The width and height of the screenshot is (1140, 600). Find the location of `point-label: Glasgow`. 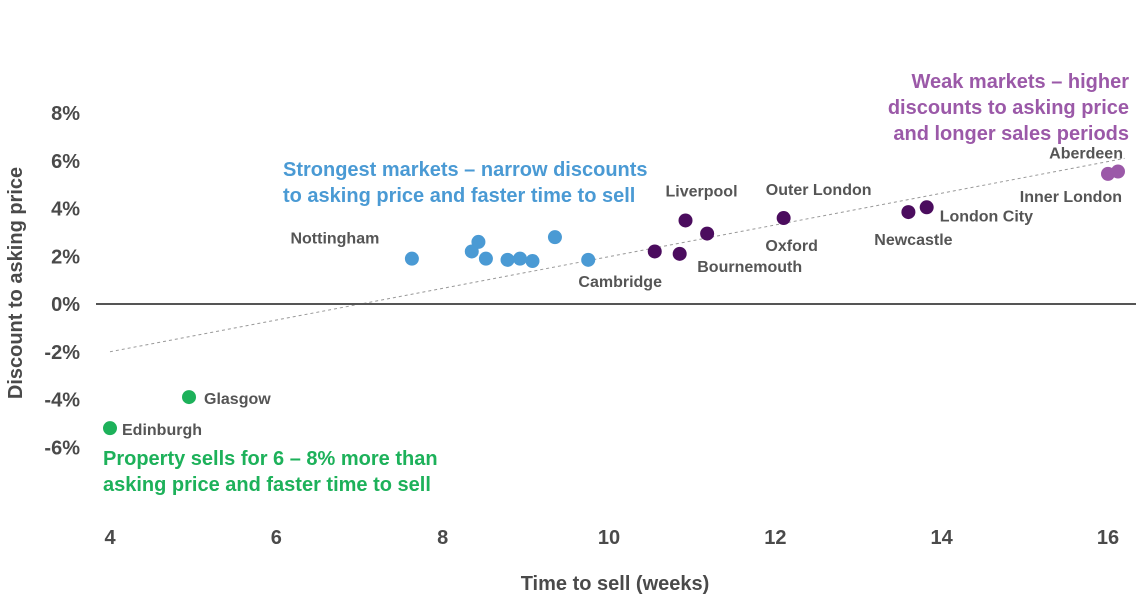

point-label: Glasgow is located at coordinates (237, 399).